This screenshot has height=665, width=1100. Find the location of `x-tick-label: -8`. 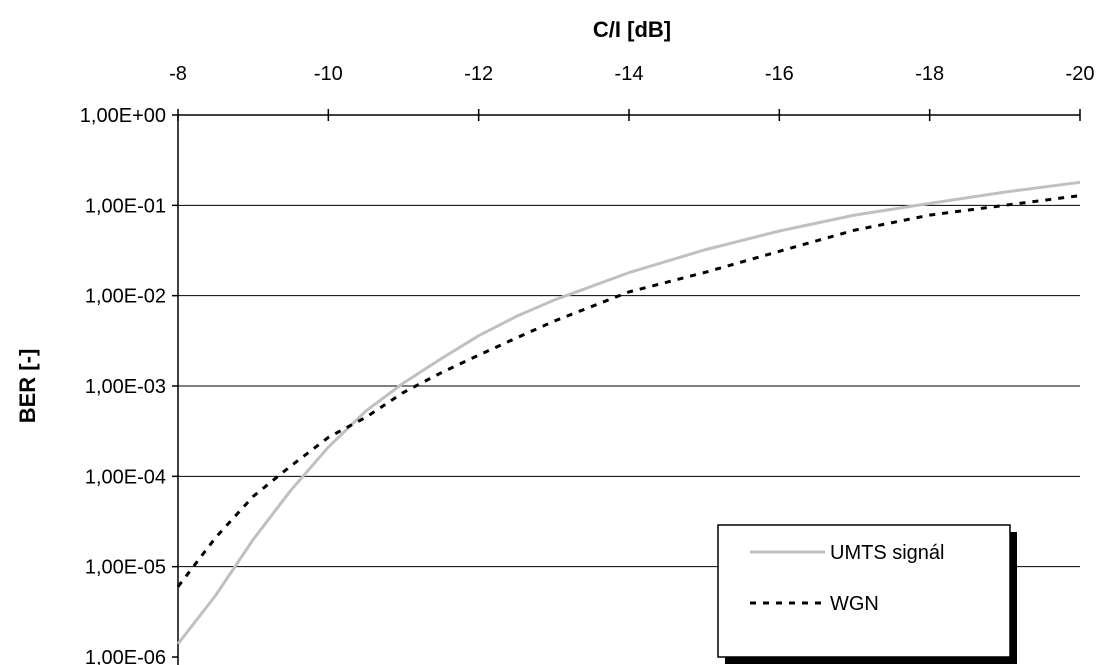

x-tick-label: -8 is located at coordinates (178, 74).